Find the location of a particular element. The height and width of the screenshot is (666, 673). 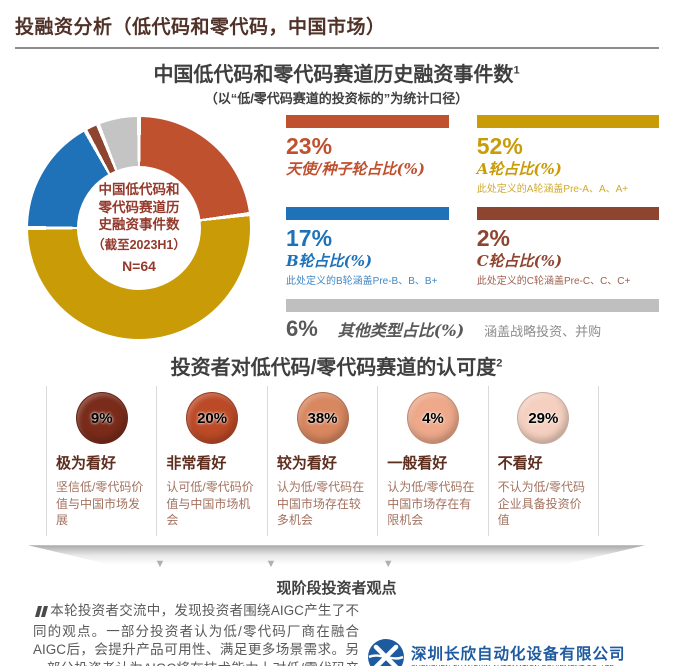

footnote-marker-1: 1 is located at coordinates (516, 70).